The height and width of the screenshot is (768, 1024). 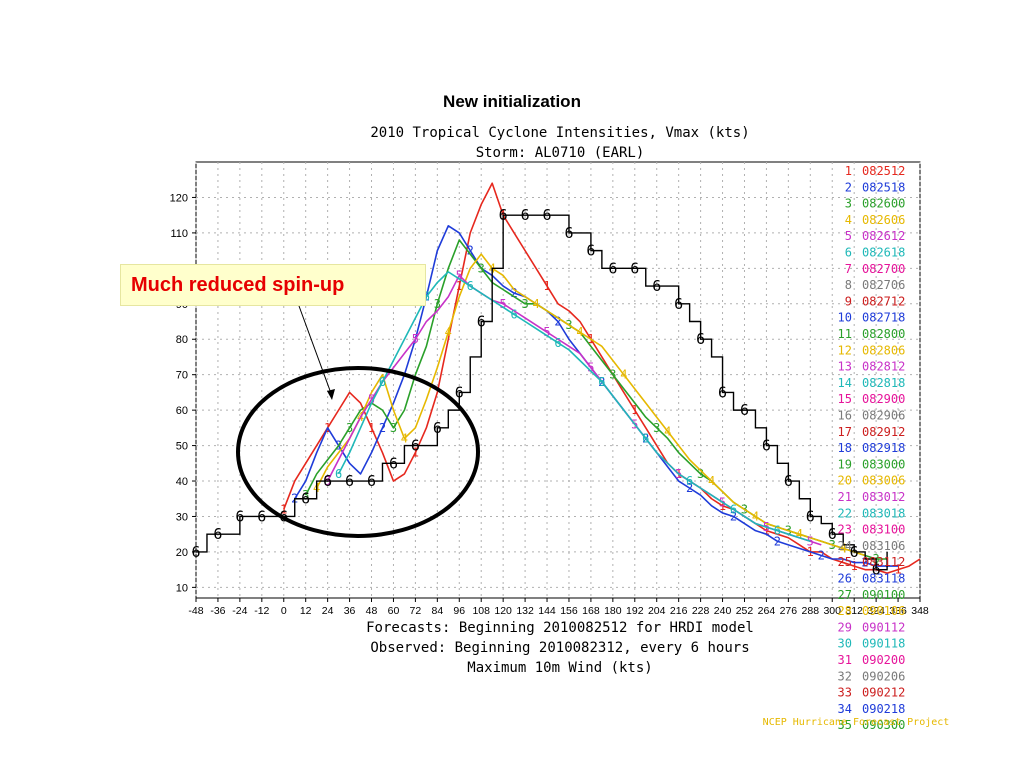 What do you see at coordinates (182, 553) in the screenshot?
I see `y-tick-label: 20` at bounding box center [182, 553].